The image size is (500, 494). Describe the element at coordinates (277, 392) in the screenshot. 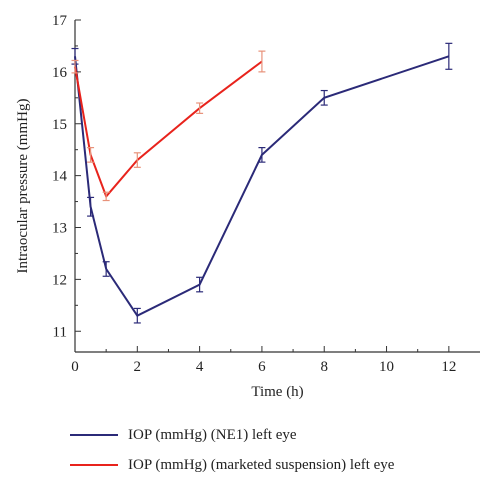

I see `x-axis-title: Time (h)` at that location.